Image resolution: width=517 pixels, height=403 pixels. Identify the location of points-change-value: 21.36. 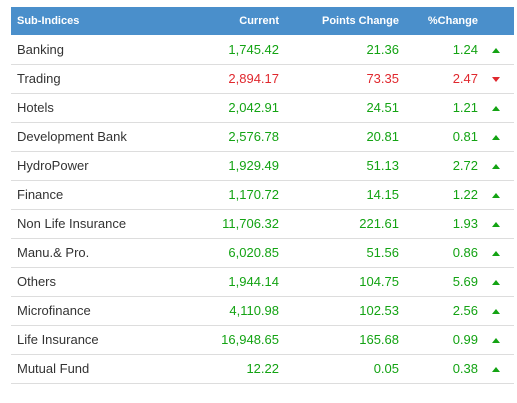
(382, 49).